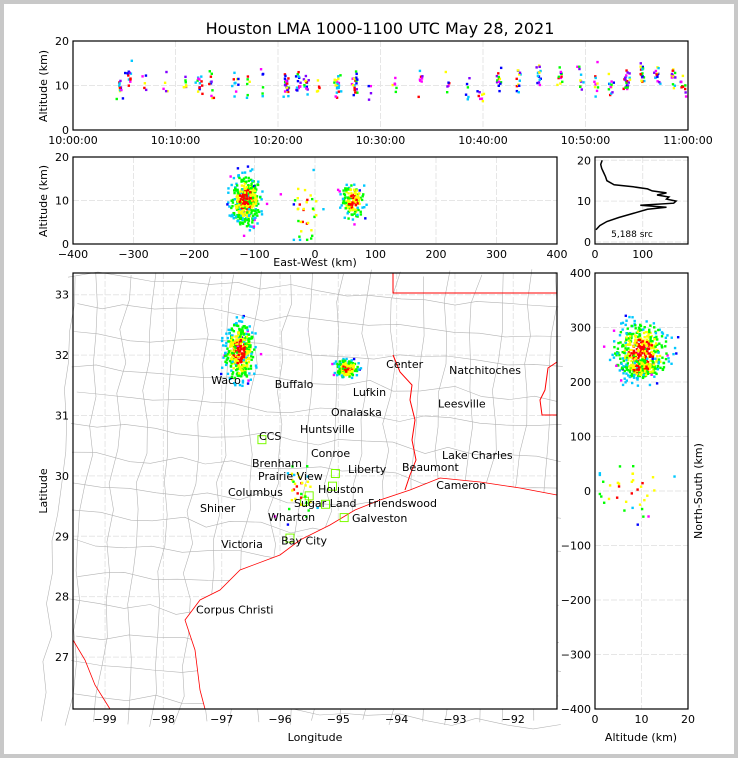  I want to click on city-label: Natchitoches, so click(485, 370).